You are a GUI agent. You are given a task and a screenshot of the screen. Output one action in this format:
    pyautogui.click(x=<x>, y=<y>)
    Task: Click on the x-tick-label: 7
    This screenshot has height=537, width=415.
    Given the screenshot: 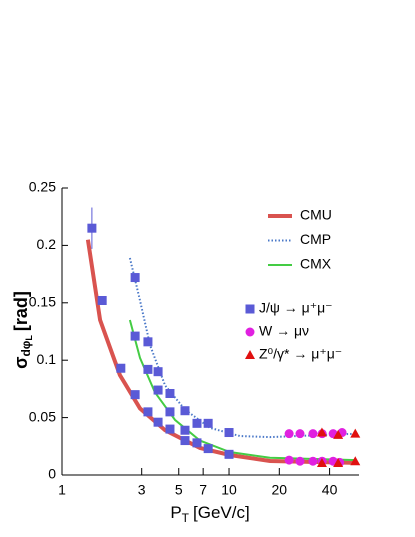 What is the action you would take?
    pyautogui.click(x=203, y=490)
    